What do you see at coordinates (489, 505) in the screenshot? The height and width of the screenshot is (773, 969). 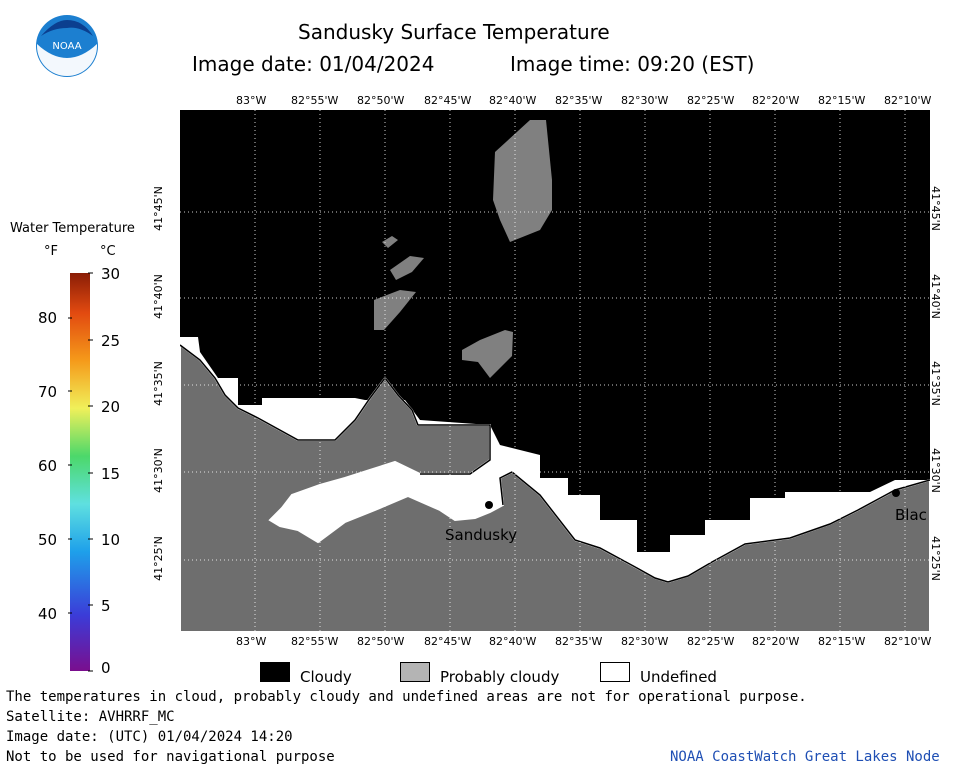 I see `sandusky-marker` at bounding box center [489, 505].